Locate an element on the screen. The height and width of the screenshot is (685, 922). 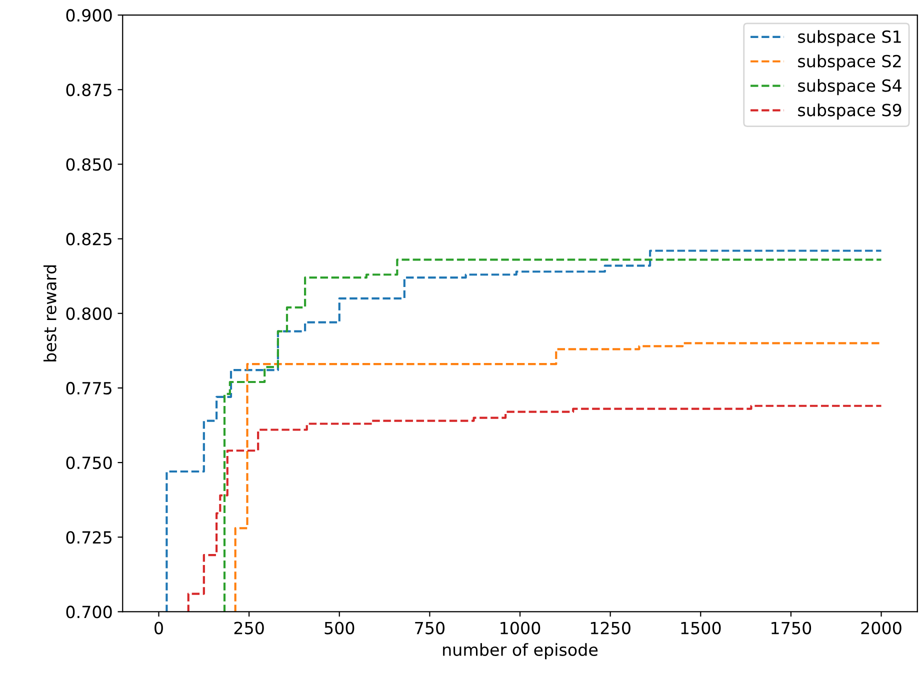
x-tick-label: 1750 is located at coordinates (792, 628).